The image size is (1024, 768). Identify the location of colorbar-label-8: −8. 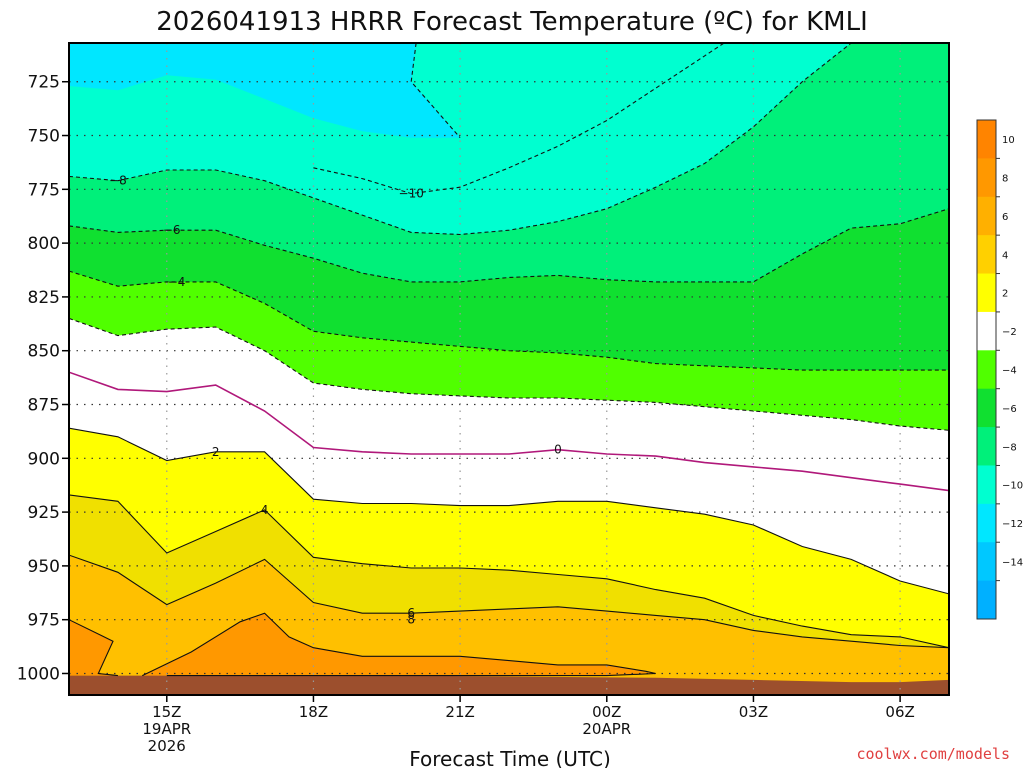
(1009, 447).